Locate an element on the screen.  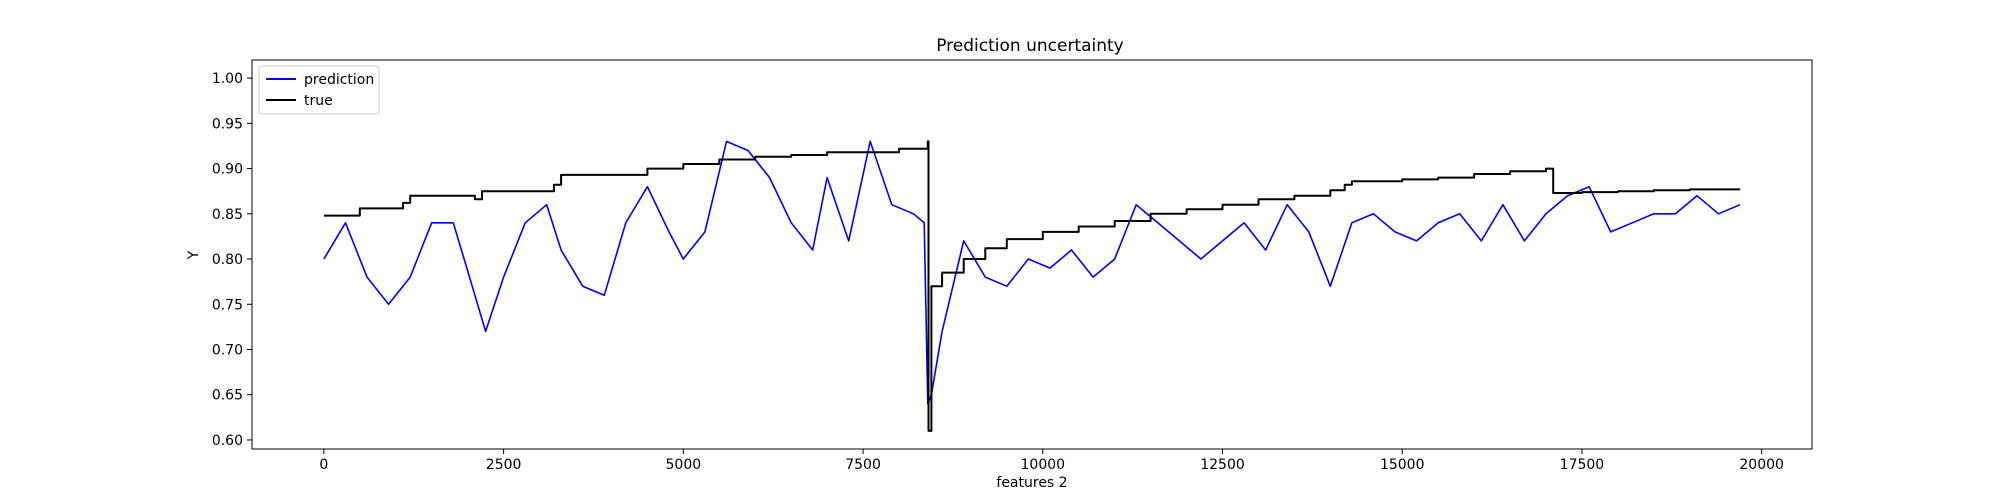
chart-title: Prediction uncertainty is located at coordinates (1030, 46).